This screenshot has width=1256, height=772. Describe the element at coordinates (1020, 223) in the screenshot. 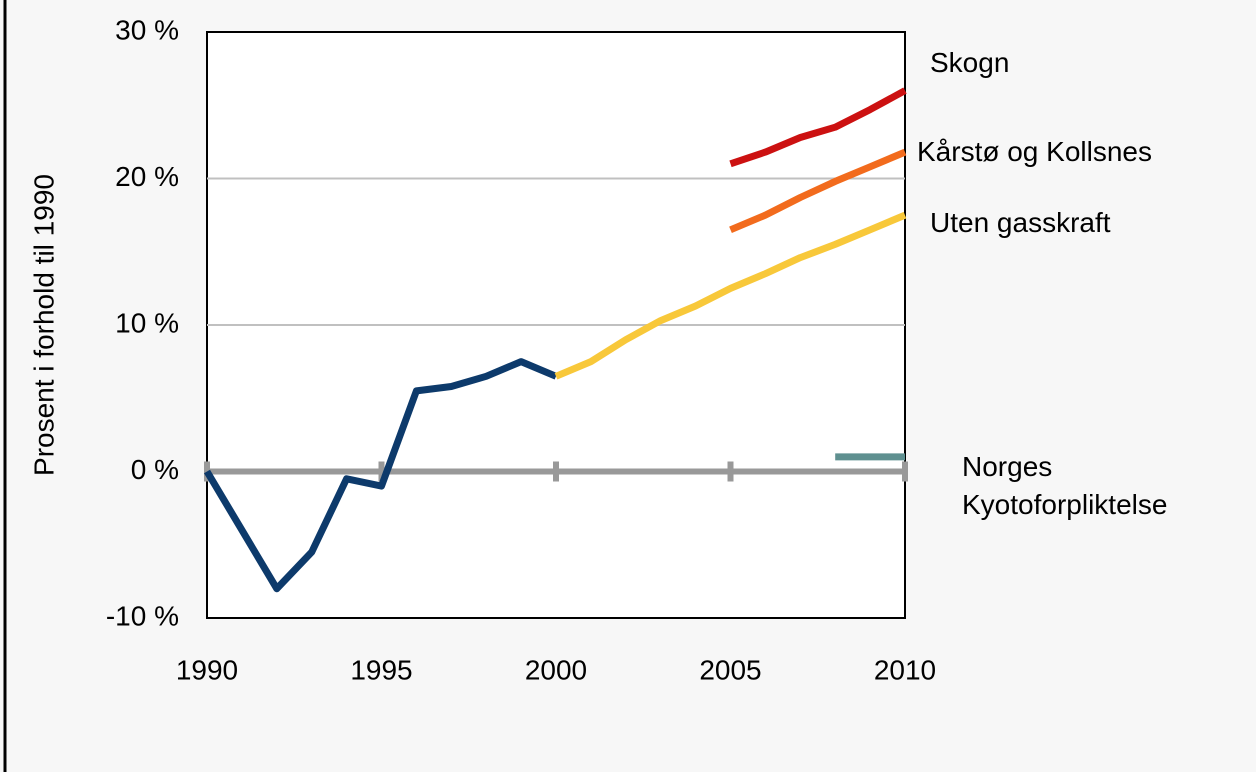

I see `series-label: Uten gasskraft` at that location.